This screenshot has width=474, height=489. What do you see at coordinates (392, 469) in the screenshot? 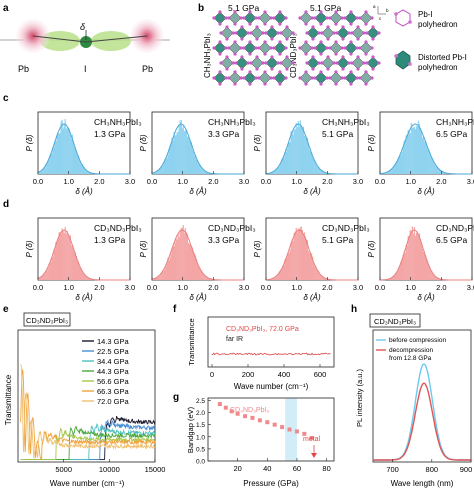
I see `h-x-tick-label: 700` at bounding box center [392, 469].